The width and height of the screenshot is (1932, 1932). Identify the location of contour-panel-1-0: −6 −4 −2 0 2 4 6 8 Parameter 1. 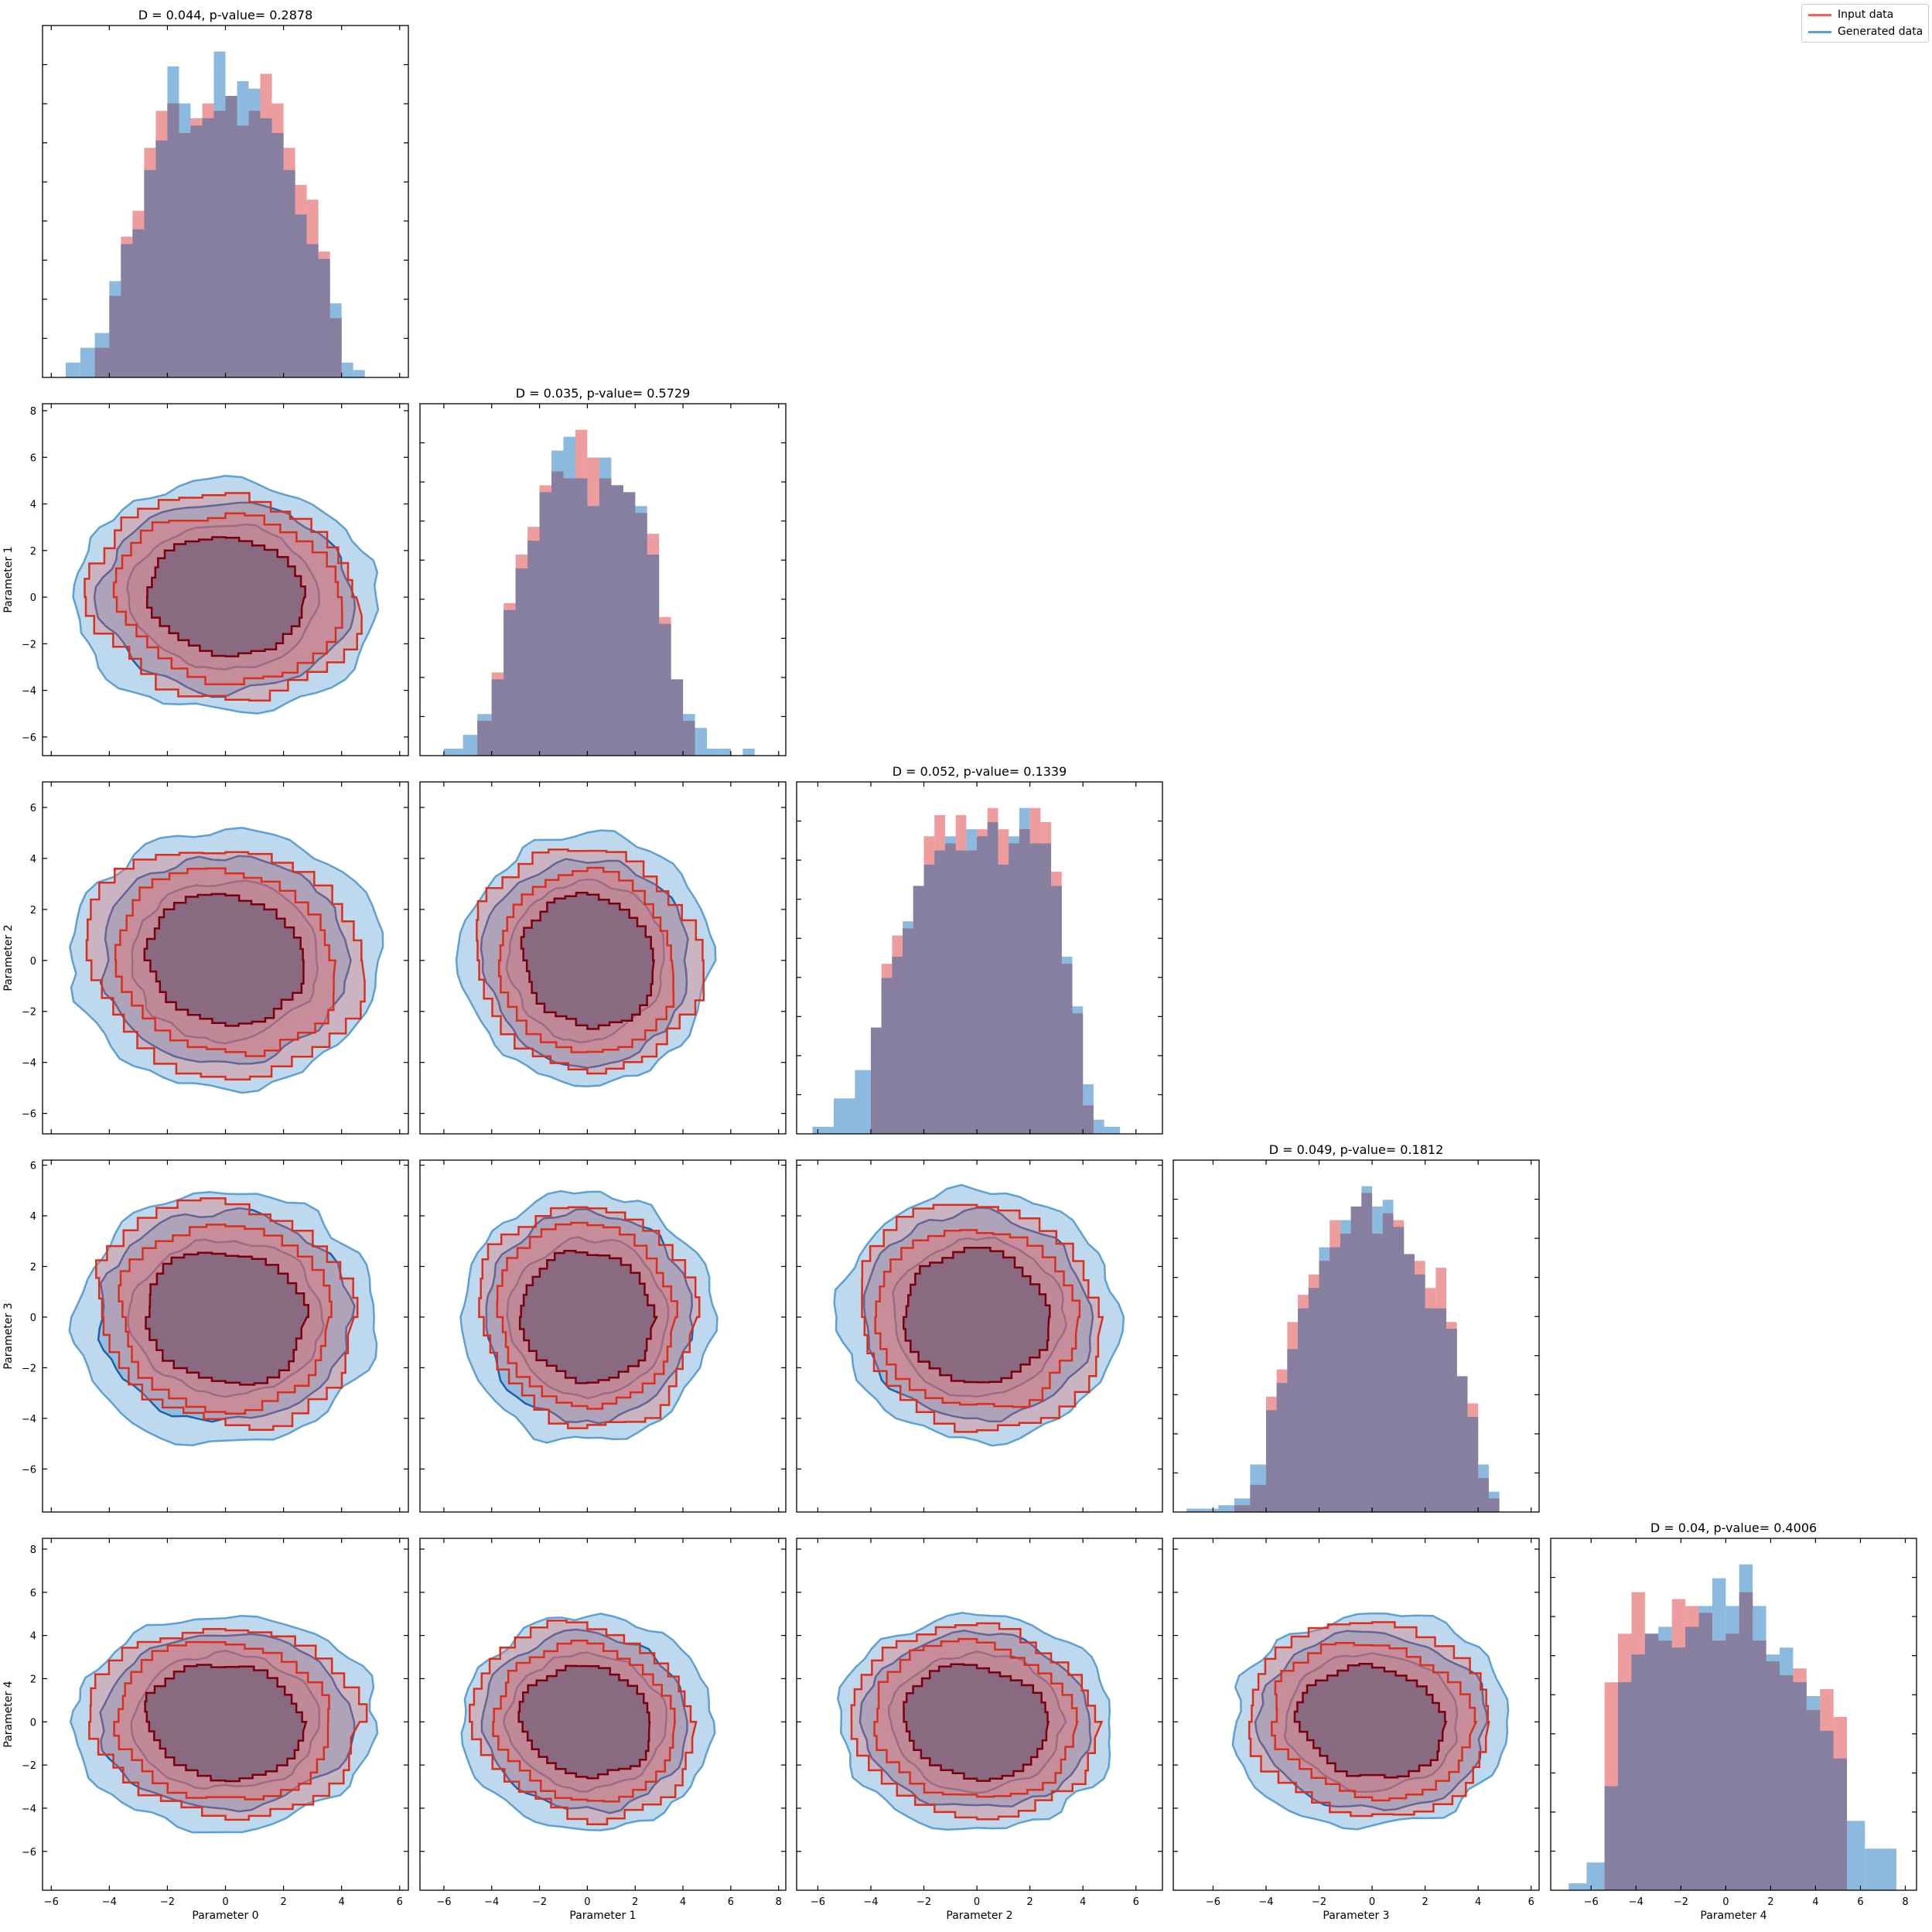
(205, 579).